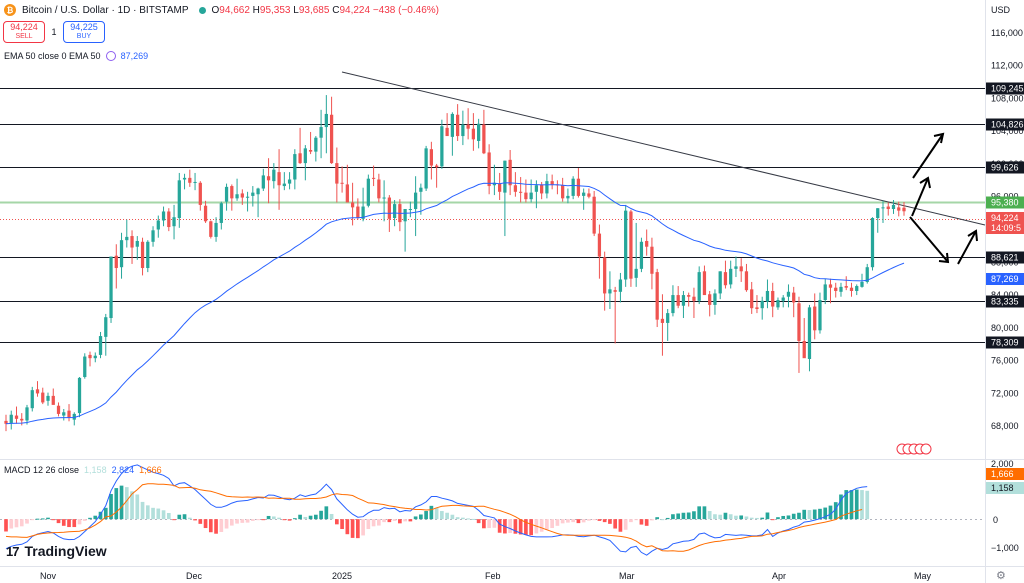  What do you see at coordinates (1001, 10) in the screenshot?
I see `currency-label: USD` at bounding box center [1001, 10].